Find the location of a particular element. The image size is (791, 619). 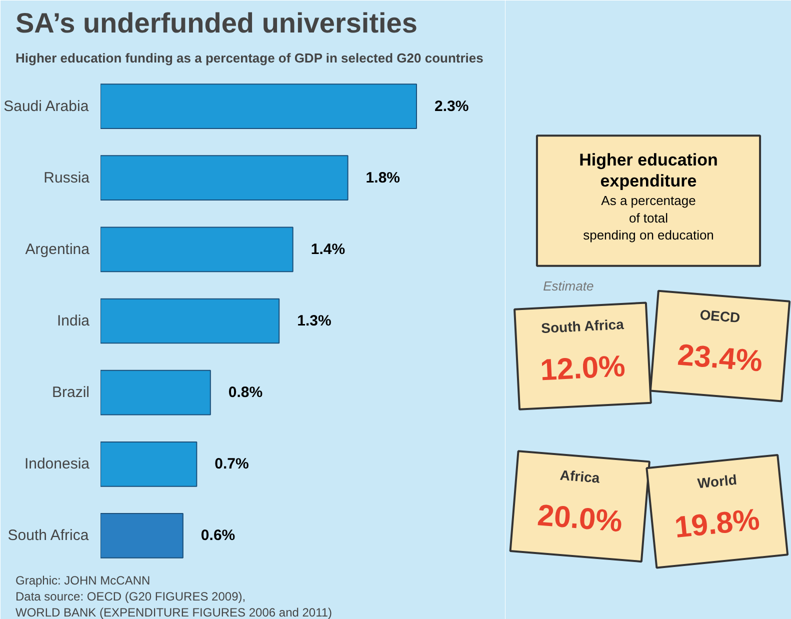

y-tick-label: Saudi Arabia is located at coordinates (47, 106).